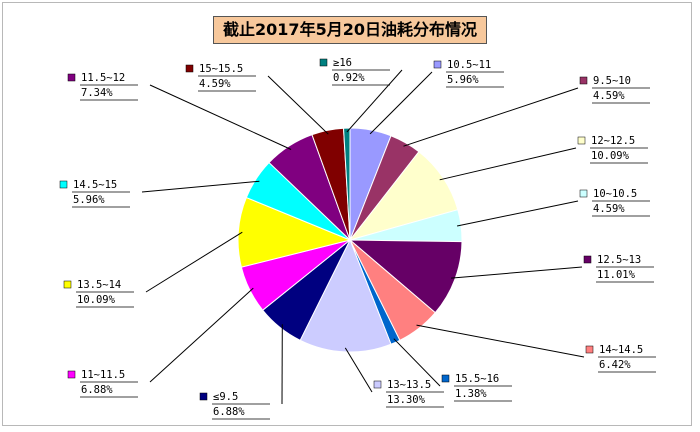 This screenshot has height=432, width=700. I want to click on slice-label-7: 13~13.5 13.30%, so click(408, 393).